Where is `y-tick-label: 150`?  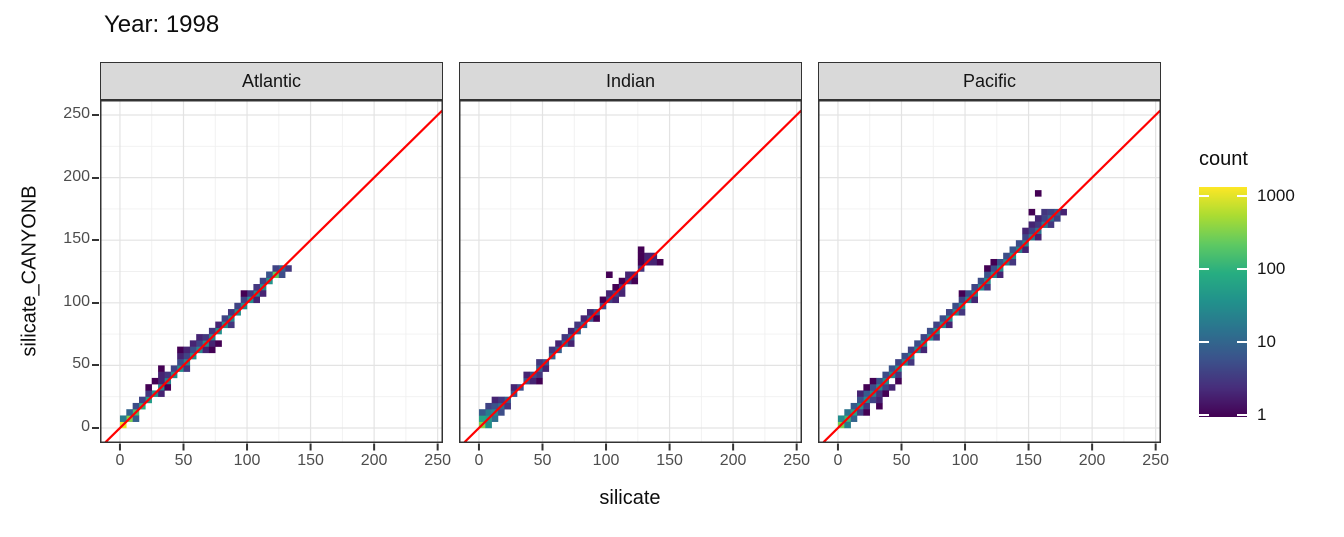
y-tick-label: 150 is located at coordinates (76, 239).